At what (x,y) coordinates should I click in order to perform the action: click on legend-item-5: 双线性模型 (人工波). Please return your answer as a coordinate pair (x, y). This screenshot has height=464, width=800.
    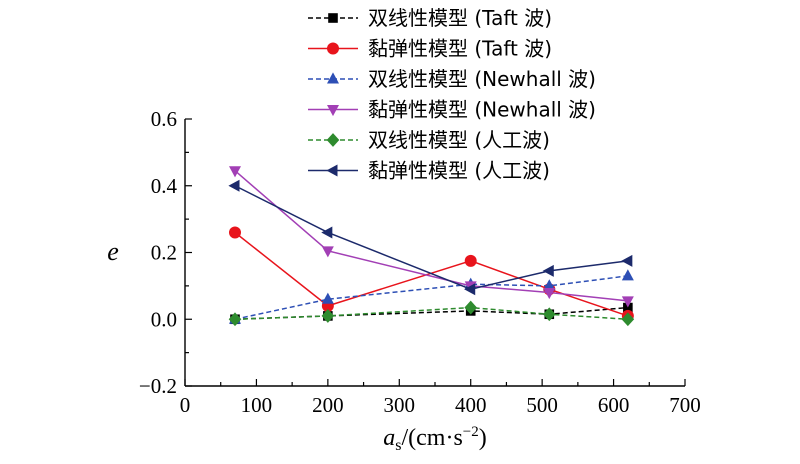
    Looking at the image, I should click on (429, 140).